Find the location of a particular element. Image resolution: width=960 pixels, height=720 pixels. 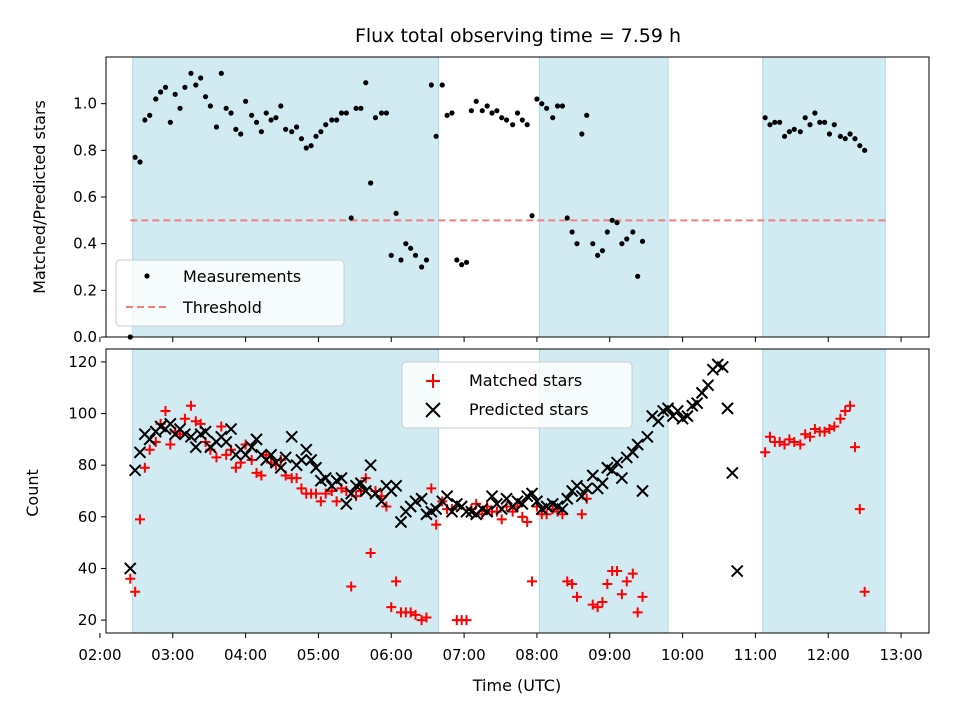

x-tick-label: 07:00 is located at coordinates (463, 655).